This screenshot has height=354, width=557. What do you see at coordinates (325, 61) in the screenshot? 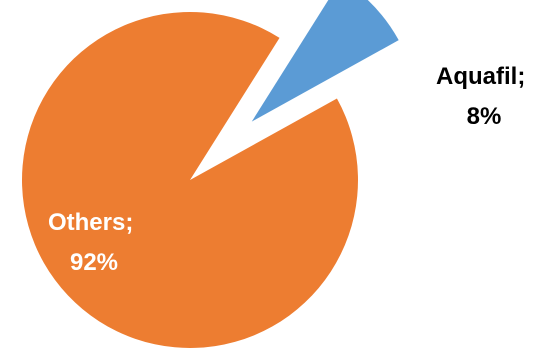
I see `pie-slice-aquafil` at bounding box center [325, 61].